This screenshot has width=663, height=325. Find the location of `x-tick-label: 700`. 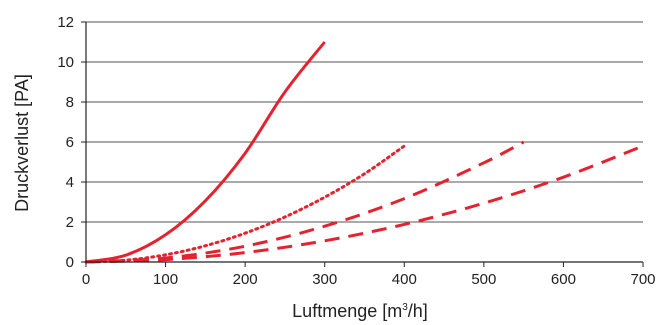

x-tick-label: 700 is located at coordinates (642, 279).